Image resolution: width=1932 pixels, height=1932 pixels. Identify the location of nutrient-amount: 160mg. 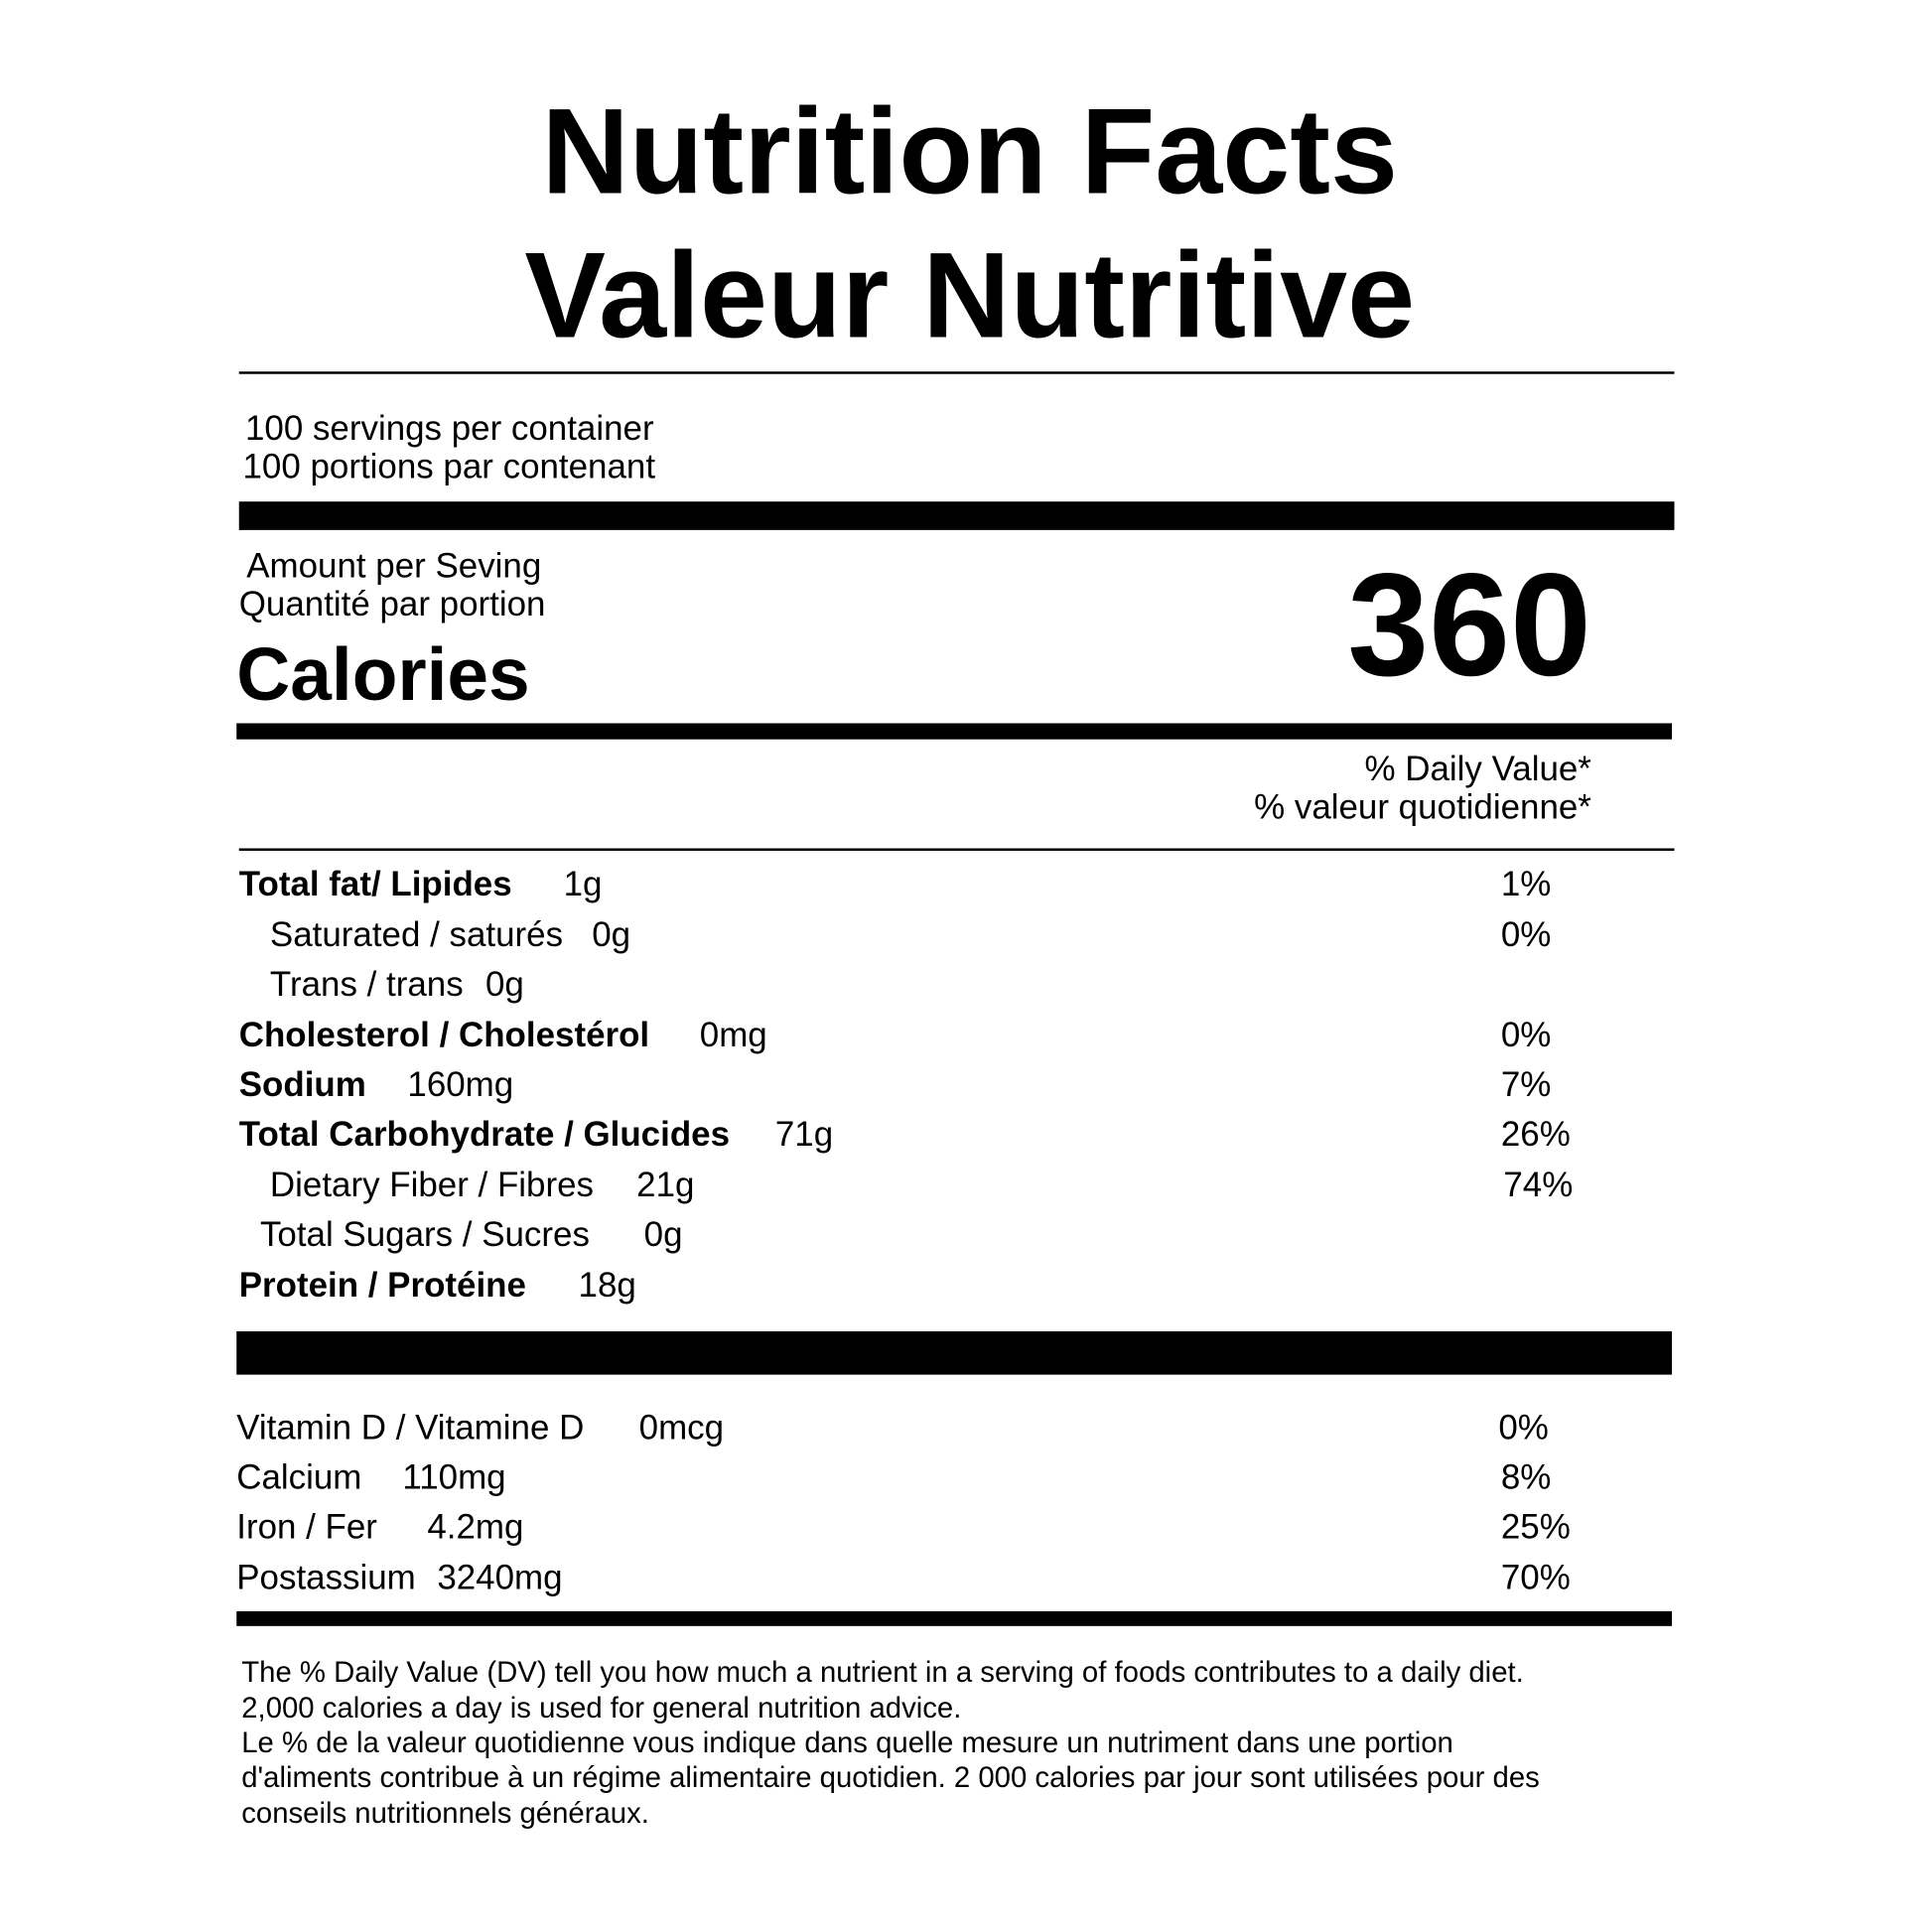
(460, 1084).